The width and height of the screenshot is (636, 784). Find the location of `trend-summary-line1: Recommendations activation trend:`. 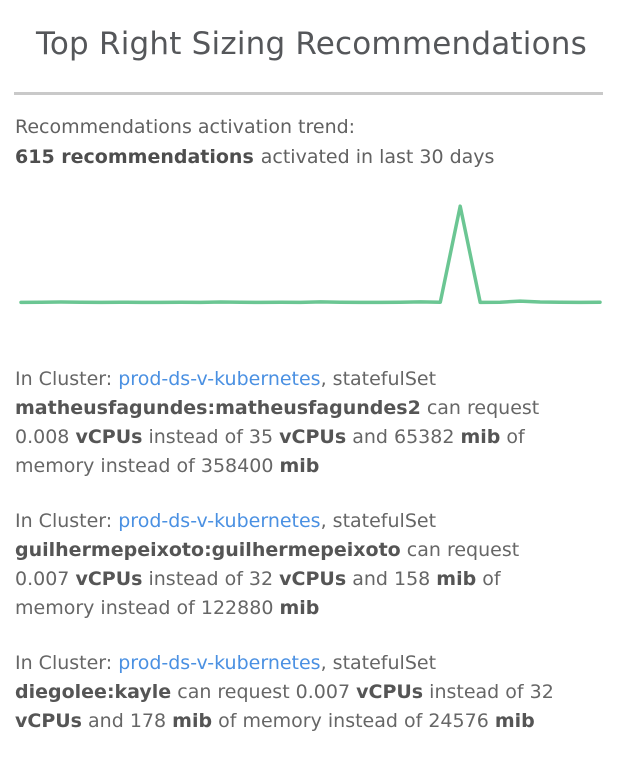

trend-summary-line1: Recommendations activation trend: is located at coordinates (185, 127).